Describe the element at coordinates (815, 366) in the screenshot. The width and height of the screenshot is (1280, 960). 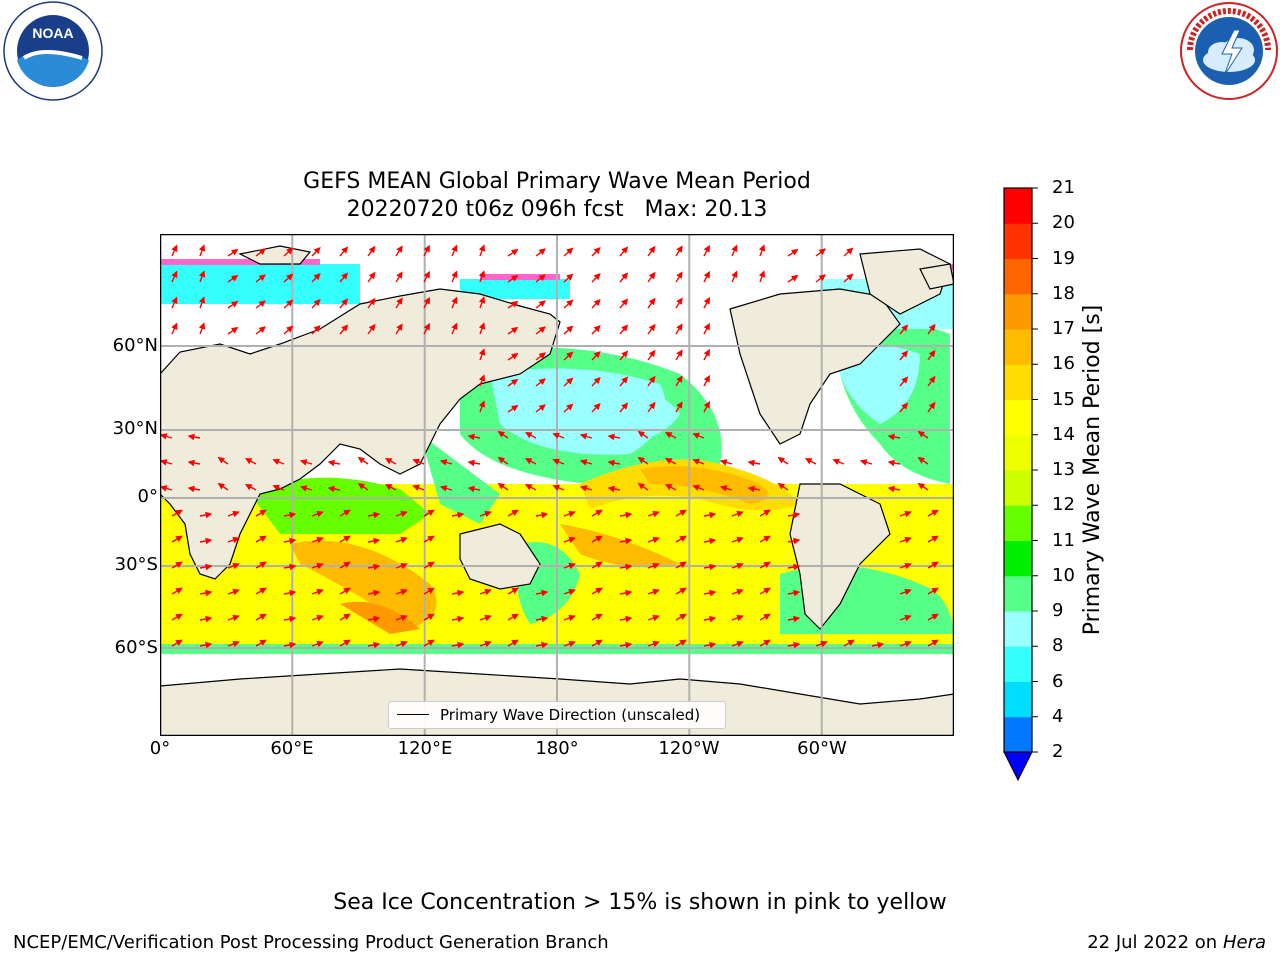
I see `land-north-america` at that location.